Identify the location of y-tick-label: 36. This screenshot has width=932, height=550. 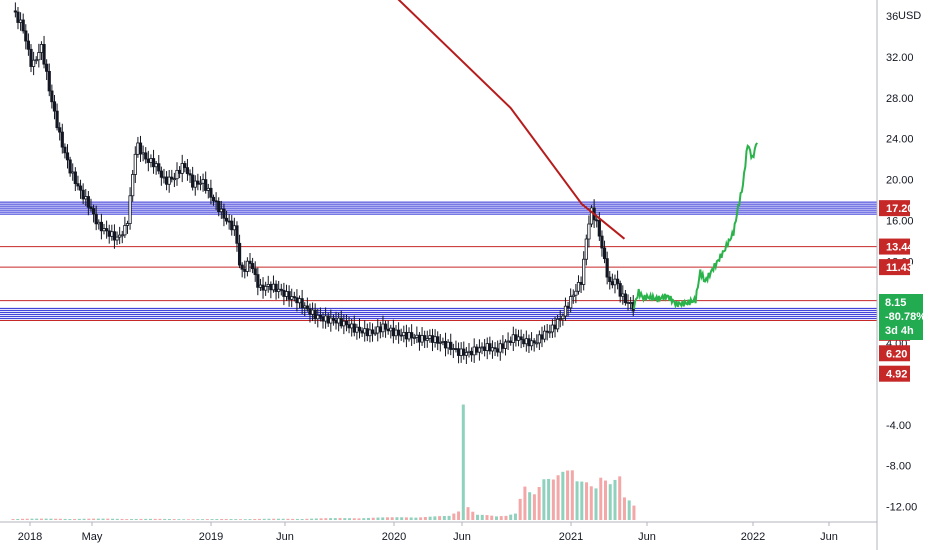
(892, 17).